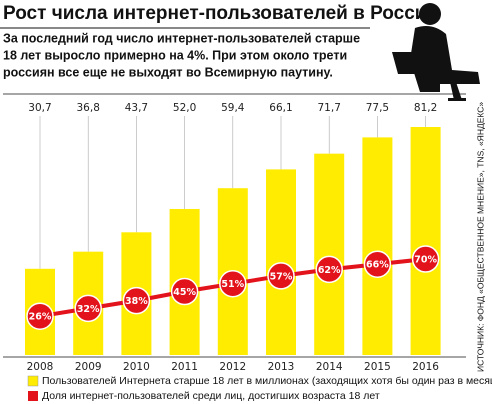  What do you see at coordinates (281, 367) in the screenshot?
I see `x-tick-label: 2013` at bounding box center [281, 367].